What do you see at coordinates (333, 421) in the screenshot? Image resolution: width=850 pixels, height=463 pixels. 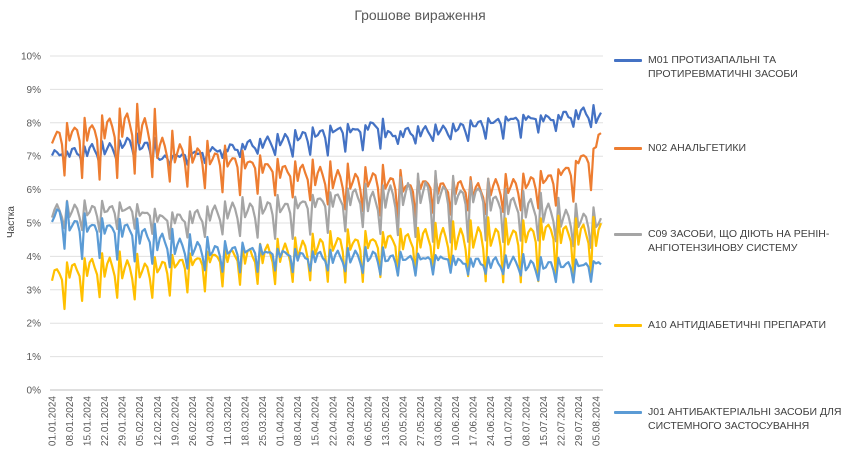 I see `x-tick-label: 22.04.2024` at bounding box center [333, 421].